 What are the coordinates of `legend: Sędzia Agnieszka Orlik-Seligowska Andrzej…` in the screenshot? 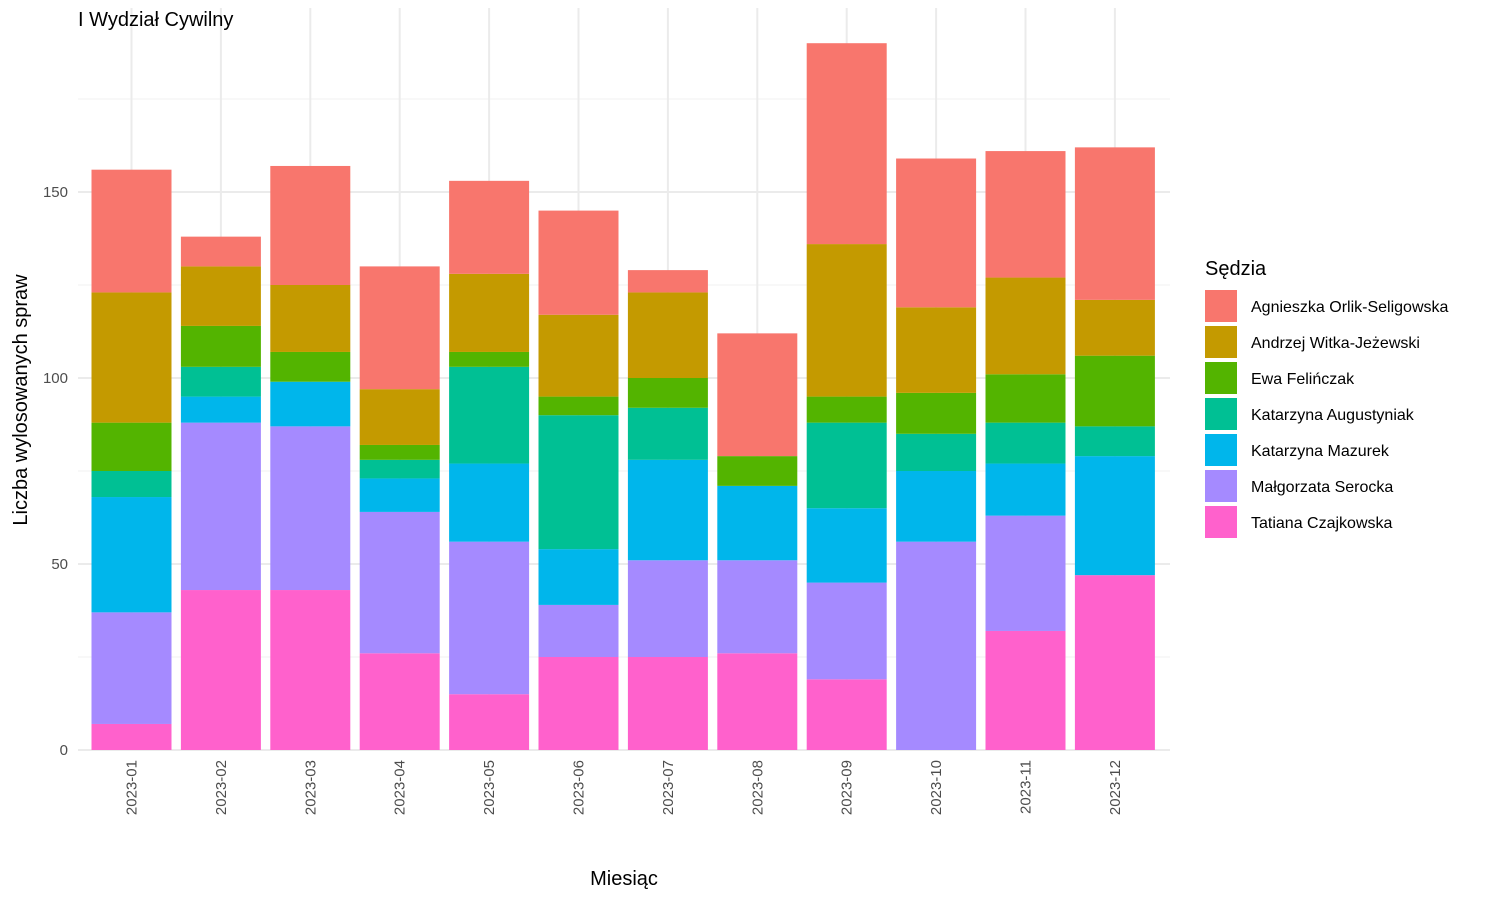 It's located at (1327, 398).